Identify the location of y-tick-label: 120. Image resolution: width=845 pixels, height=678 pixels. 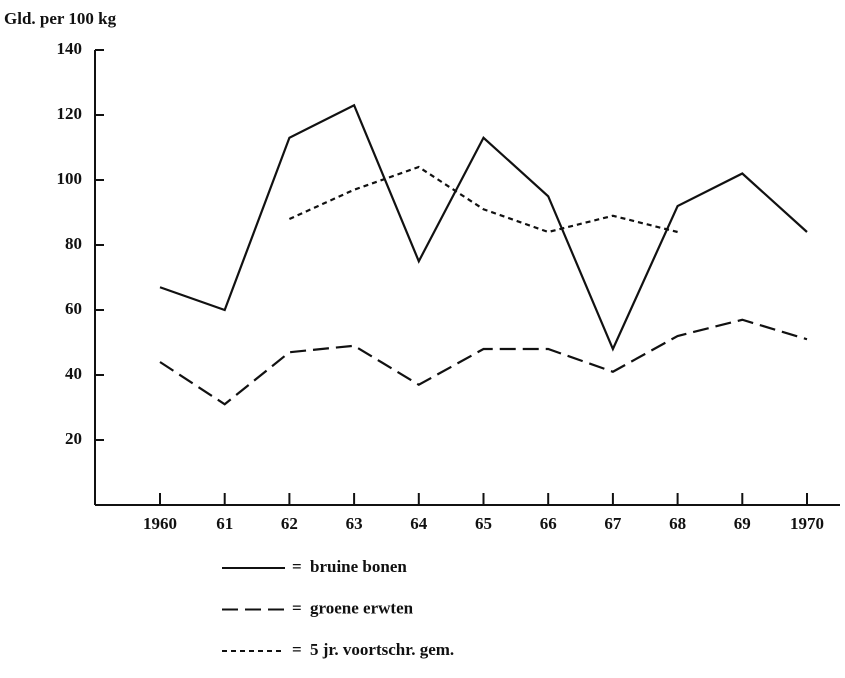
(70, 113).